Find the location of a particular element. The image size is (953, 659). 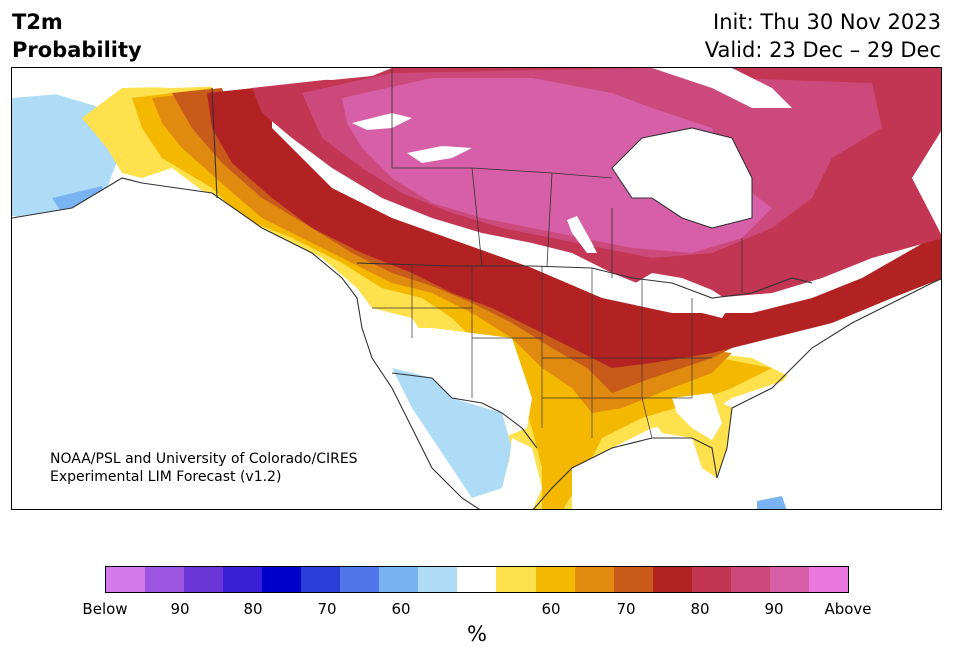

mexico-below-region is located at coordinates (452, 433).